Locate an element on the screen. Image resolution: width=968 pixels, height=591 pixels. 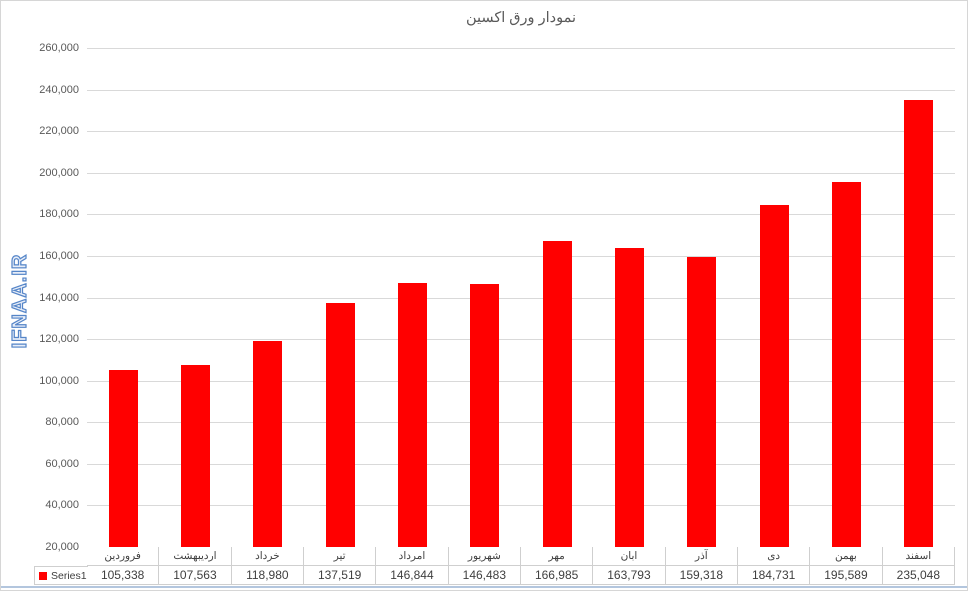
bottom-accent-line is located at coordinates (484, 587).